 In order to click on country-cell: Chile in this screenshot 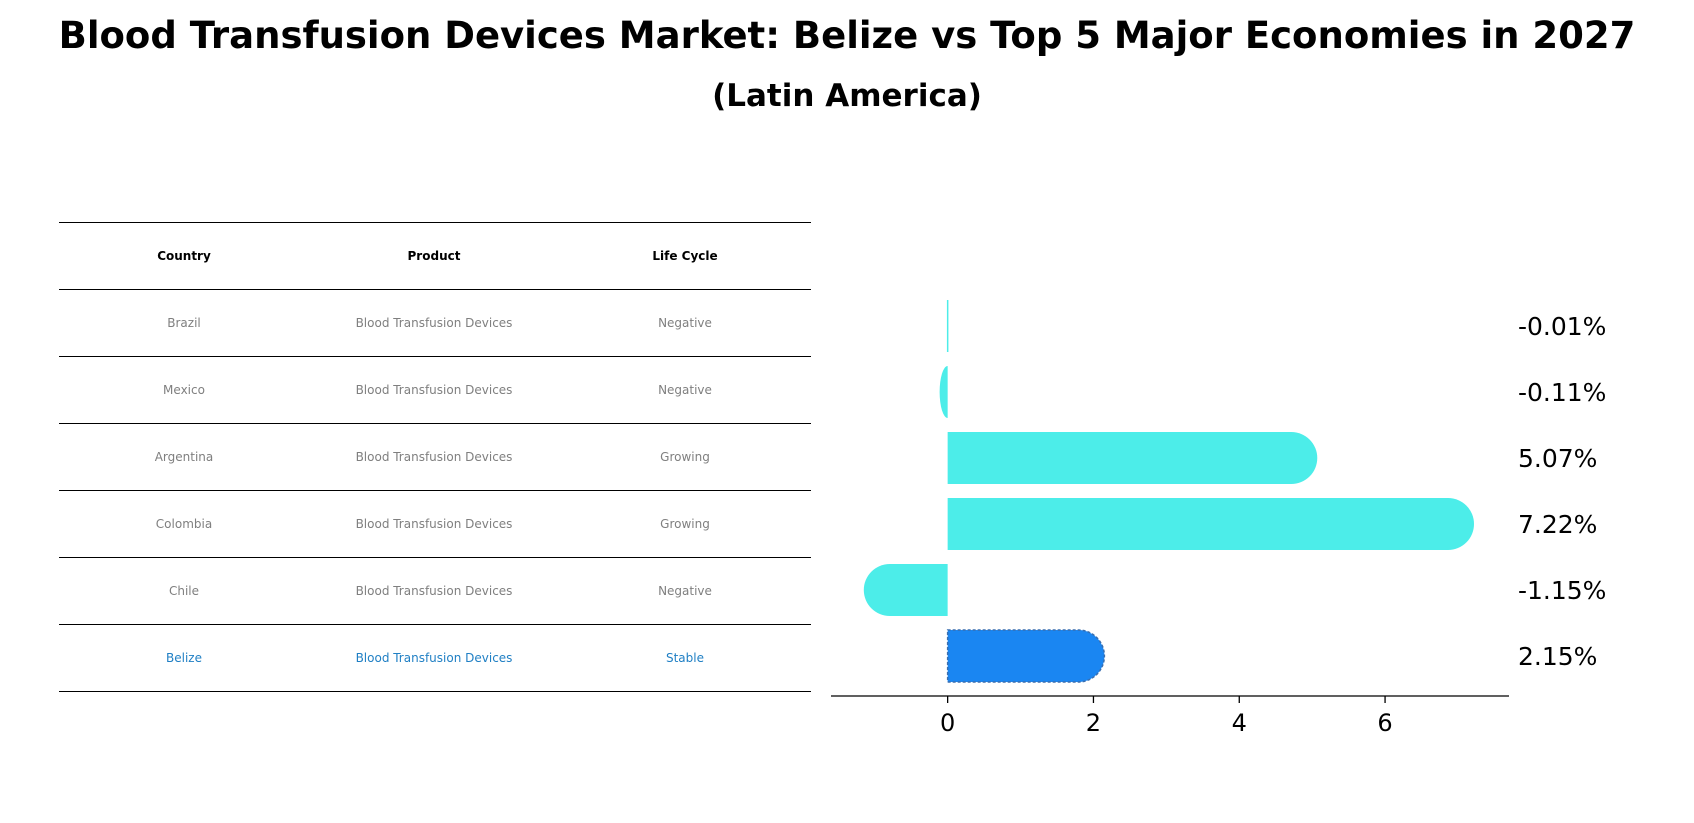, I will do `click(184, 591)`.